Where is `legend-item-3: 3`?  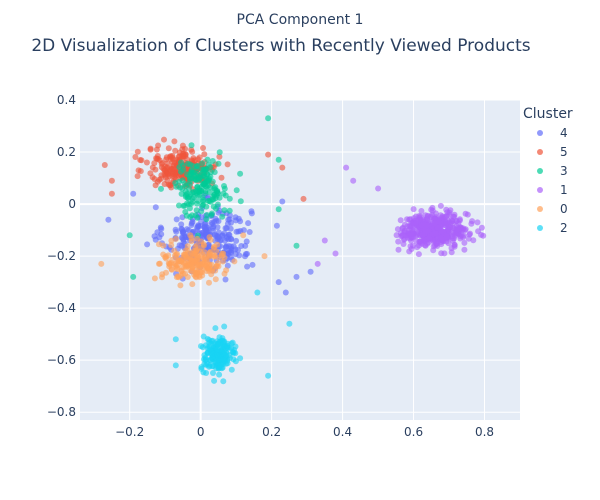 legend-item-3: 3 is located at coordinates (552, 171).